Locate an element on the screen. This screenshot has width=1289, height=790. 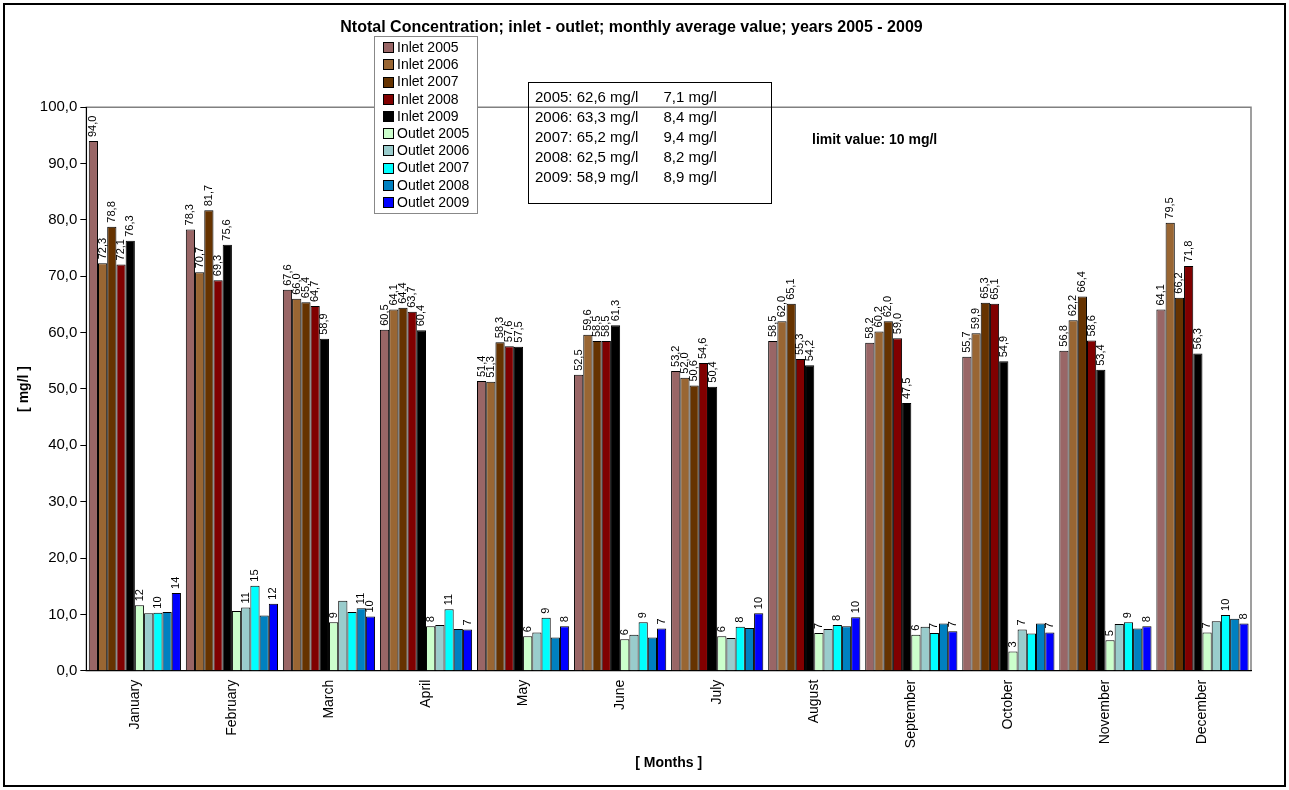
x-tick-label: October is located at coordinates (1007, 704).